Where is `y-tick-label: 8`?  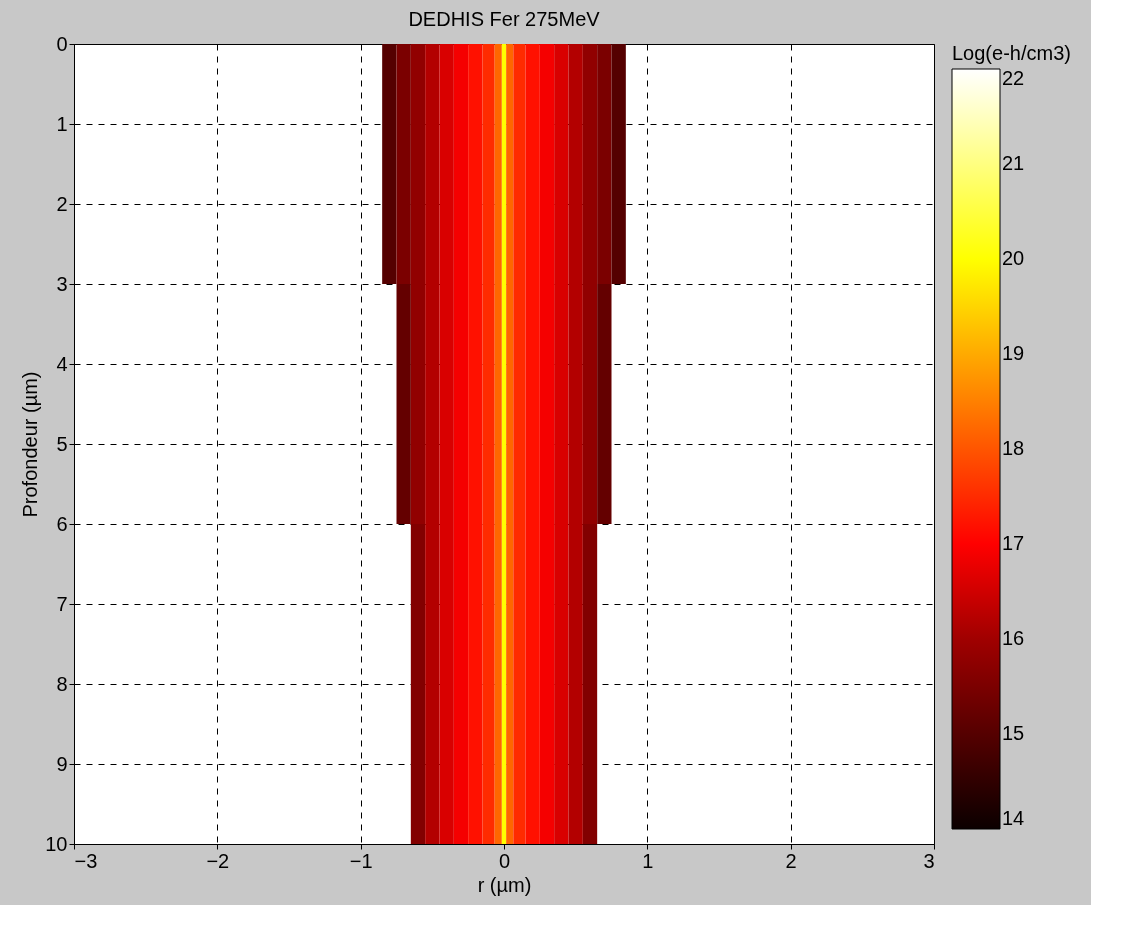
y-tick-label: 8 is located at coordinates (62, 683).